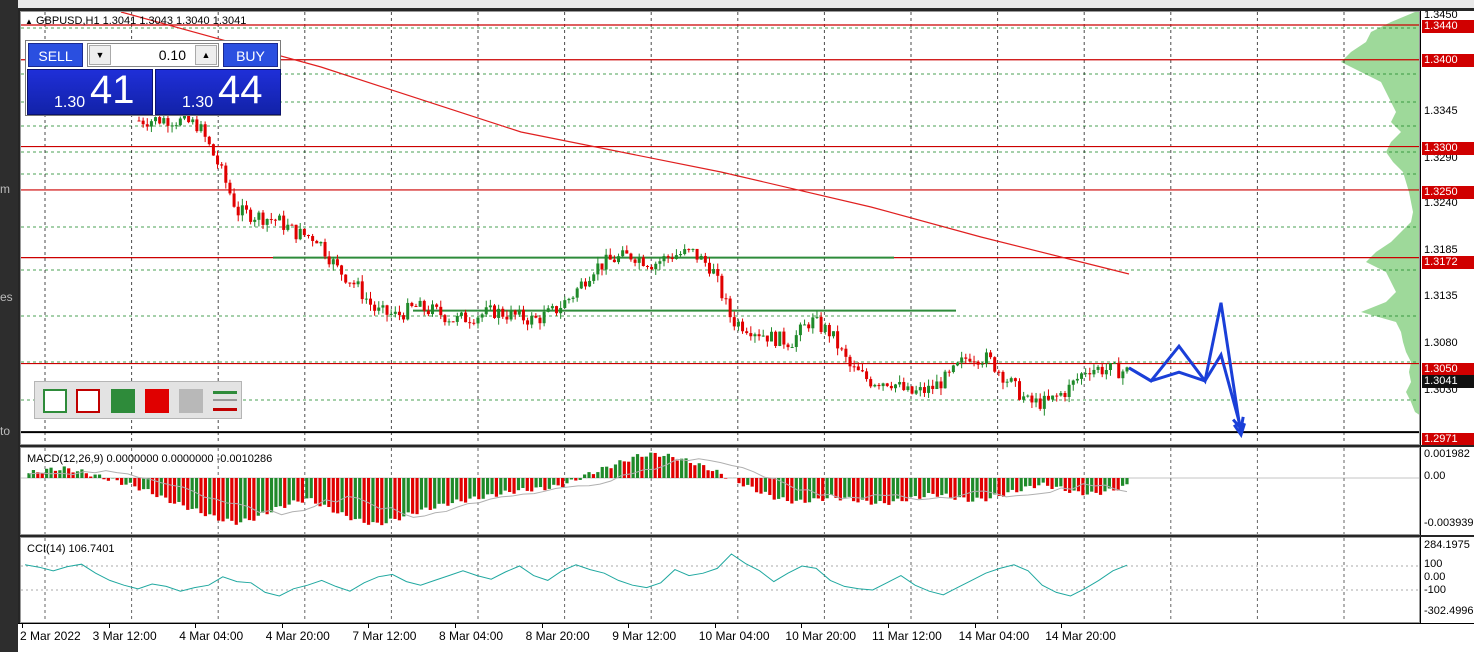  I want to click on lot-size-input, so click(152, 55).